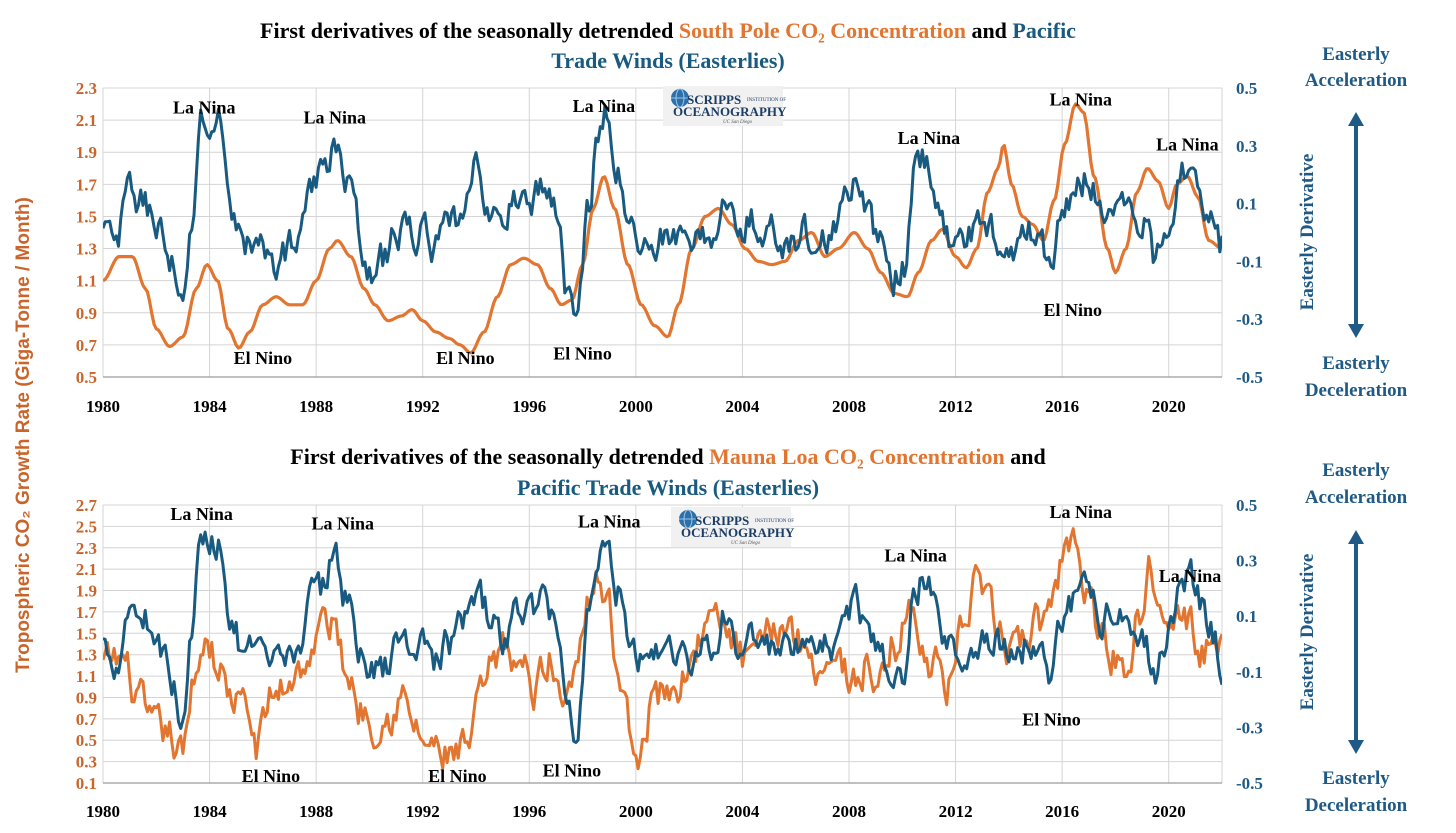 This screenshot has height=833, width=1456. Describe the element at coordinates (1356, 67) in the screenshot. I see `easterly-acceleration-note: Easterly Acceleration` at that location.